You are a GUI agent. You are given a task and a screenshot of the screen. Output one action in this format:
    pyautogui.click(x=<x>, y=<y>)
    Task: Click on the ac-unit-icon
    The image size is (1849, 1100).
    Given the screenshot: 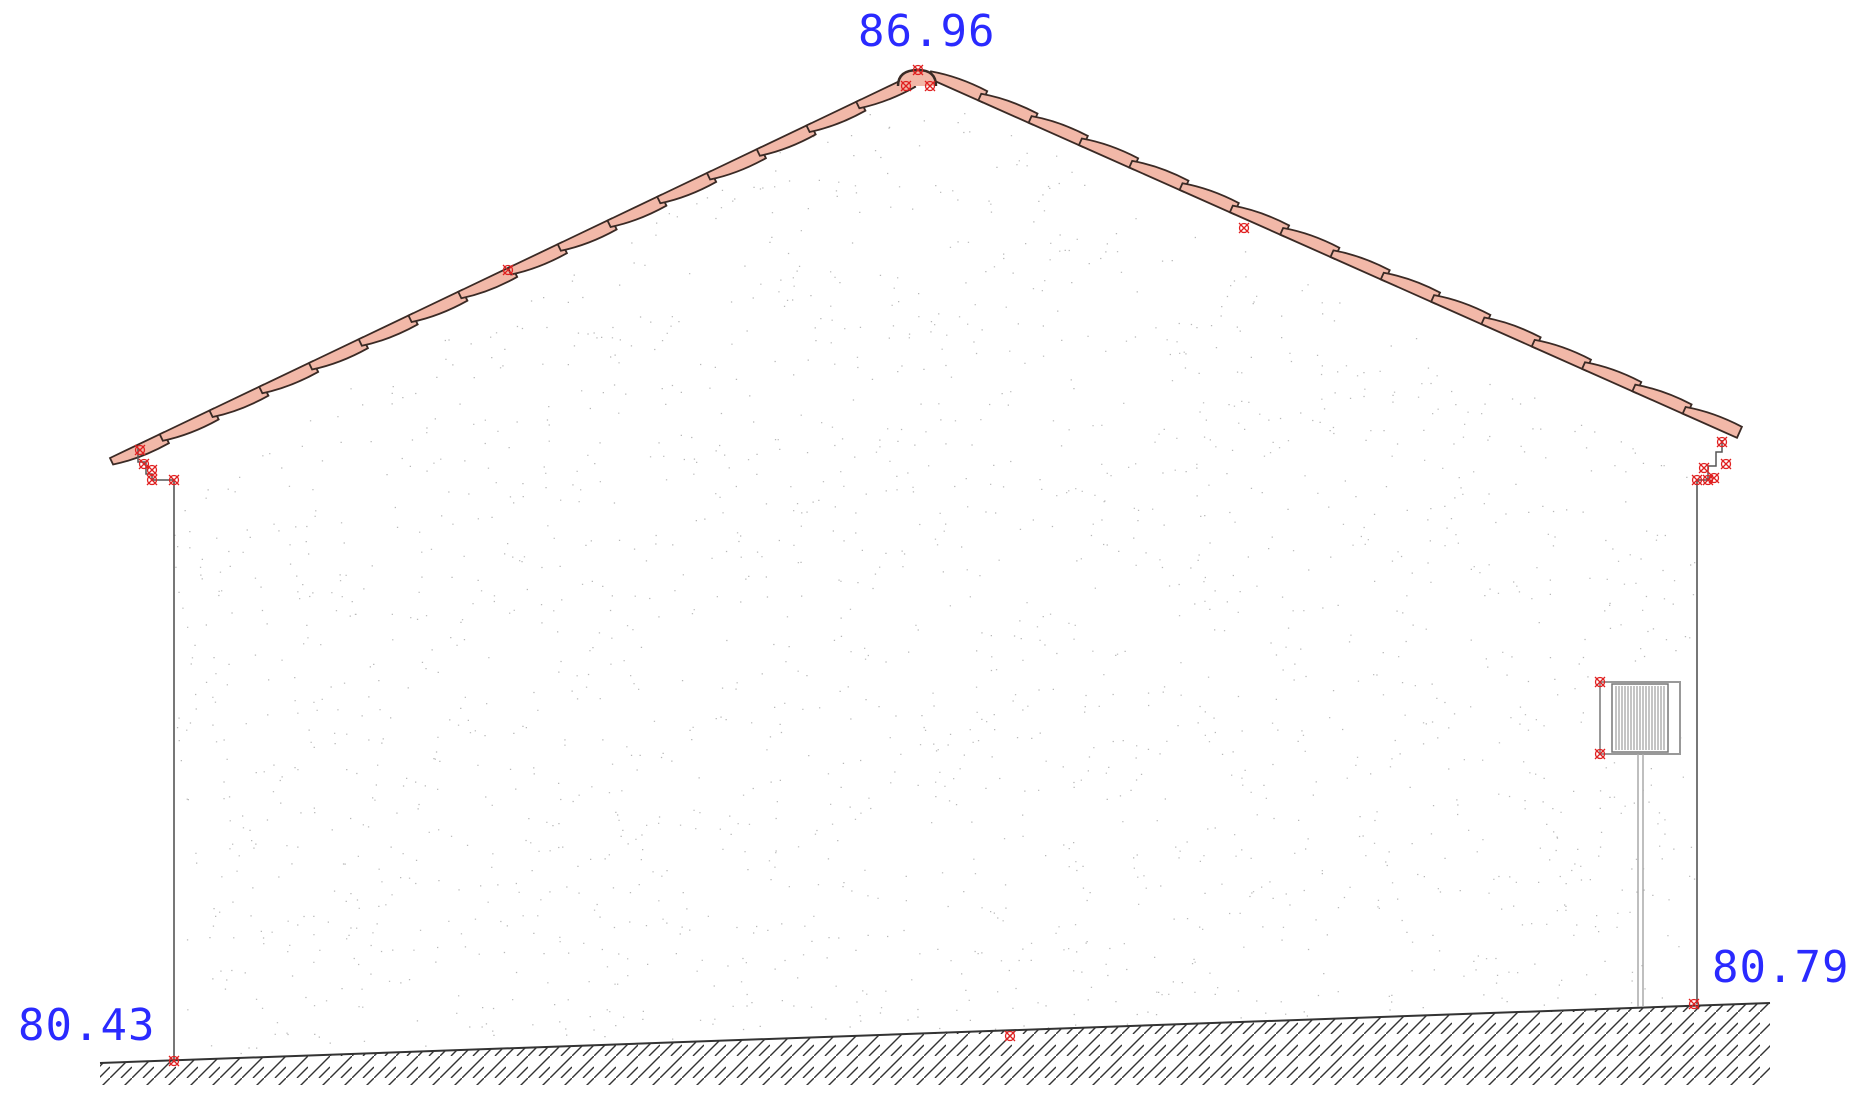 What is the action you would take?
    pyautogui.click(x=1640, y=844)
    